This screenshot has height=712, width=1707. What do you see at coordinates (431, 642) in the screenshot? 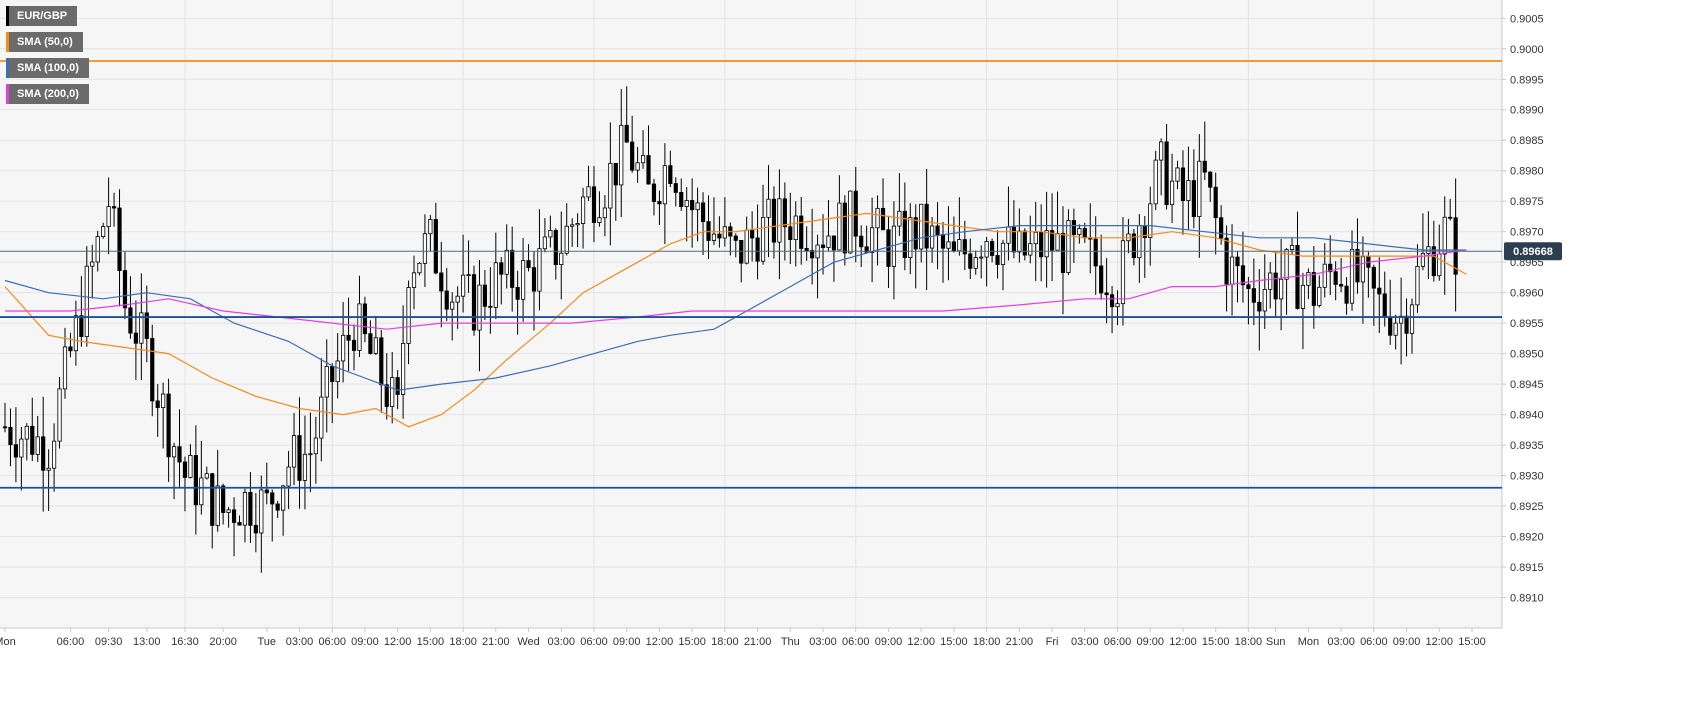
I see `x-tick-label: 15:00` at bounding box center [431, 642].